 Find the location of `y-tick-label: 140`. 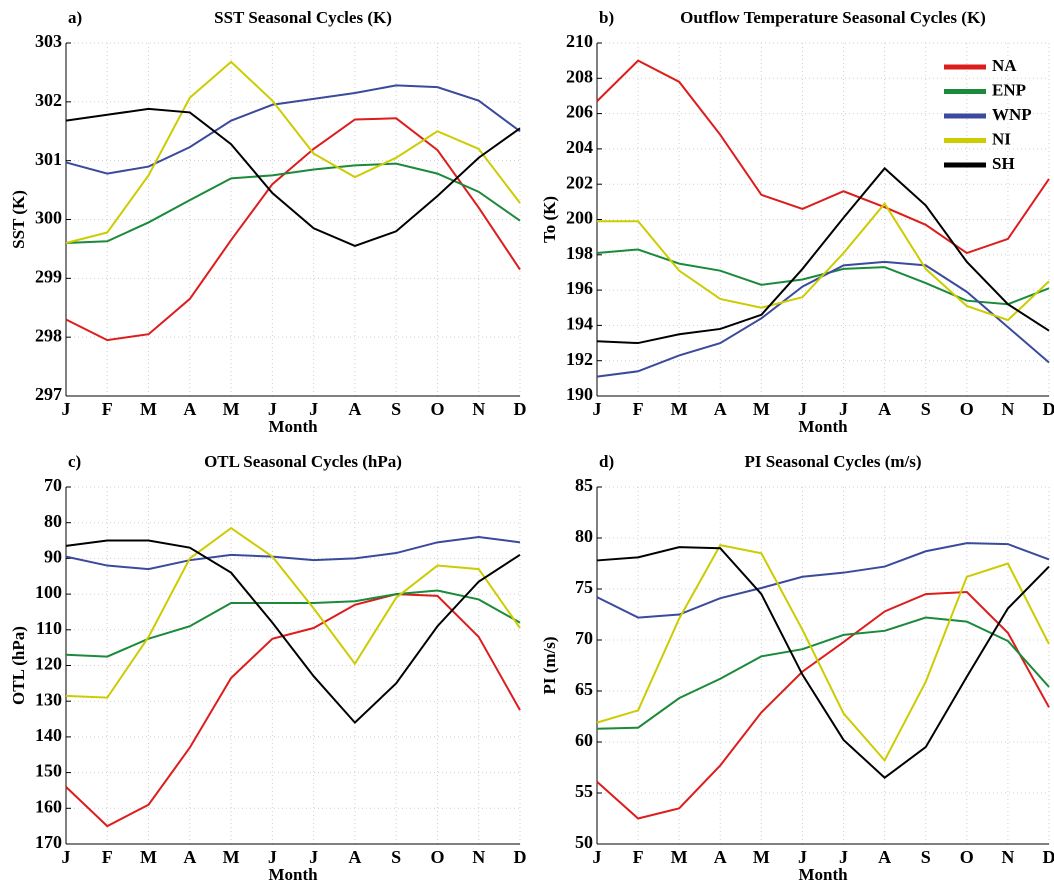

y-tick-label: 140 is located at coordinates (48, 735).